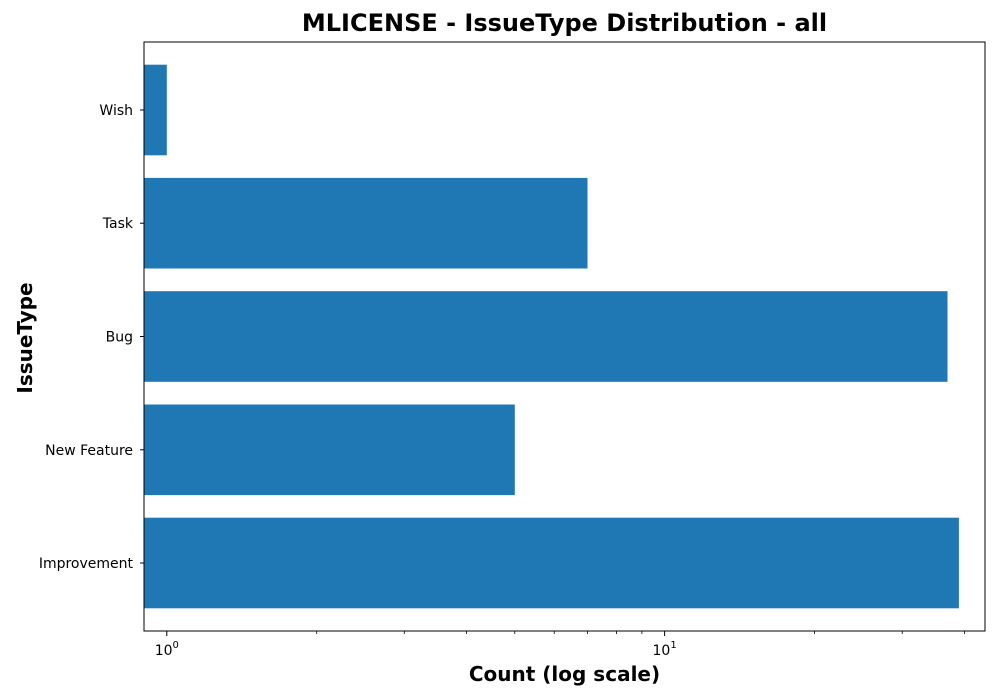 The height and width of the screenshot is (700, 1000). Describe the element at coordinates (119, 338) in the screenshot. I see `y-tick-label: Bug` at that location.